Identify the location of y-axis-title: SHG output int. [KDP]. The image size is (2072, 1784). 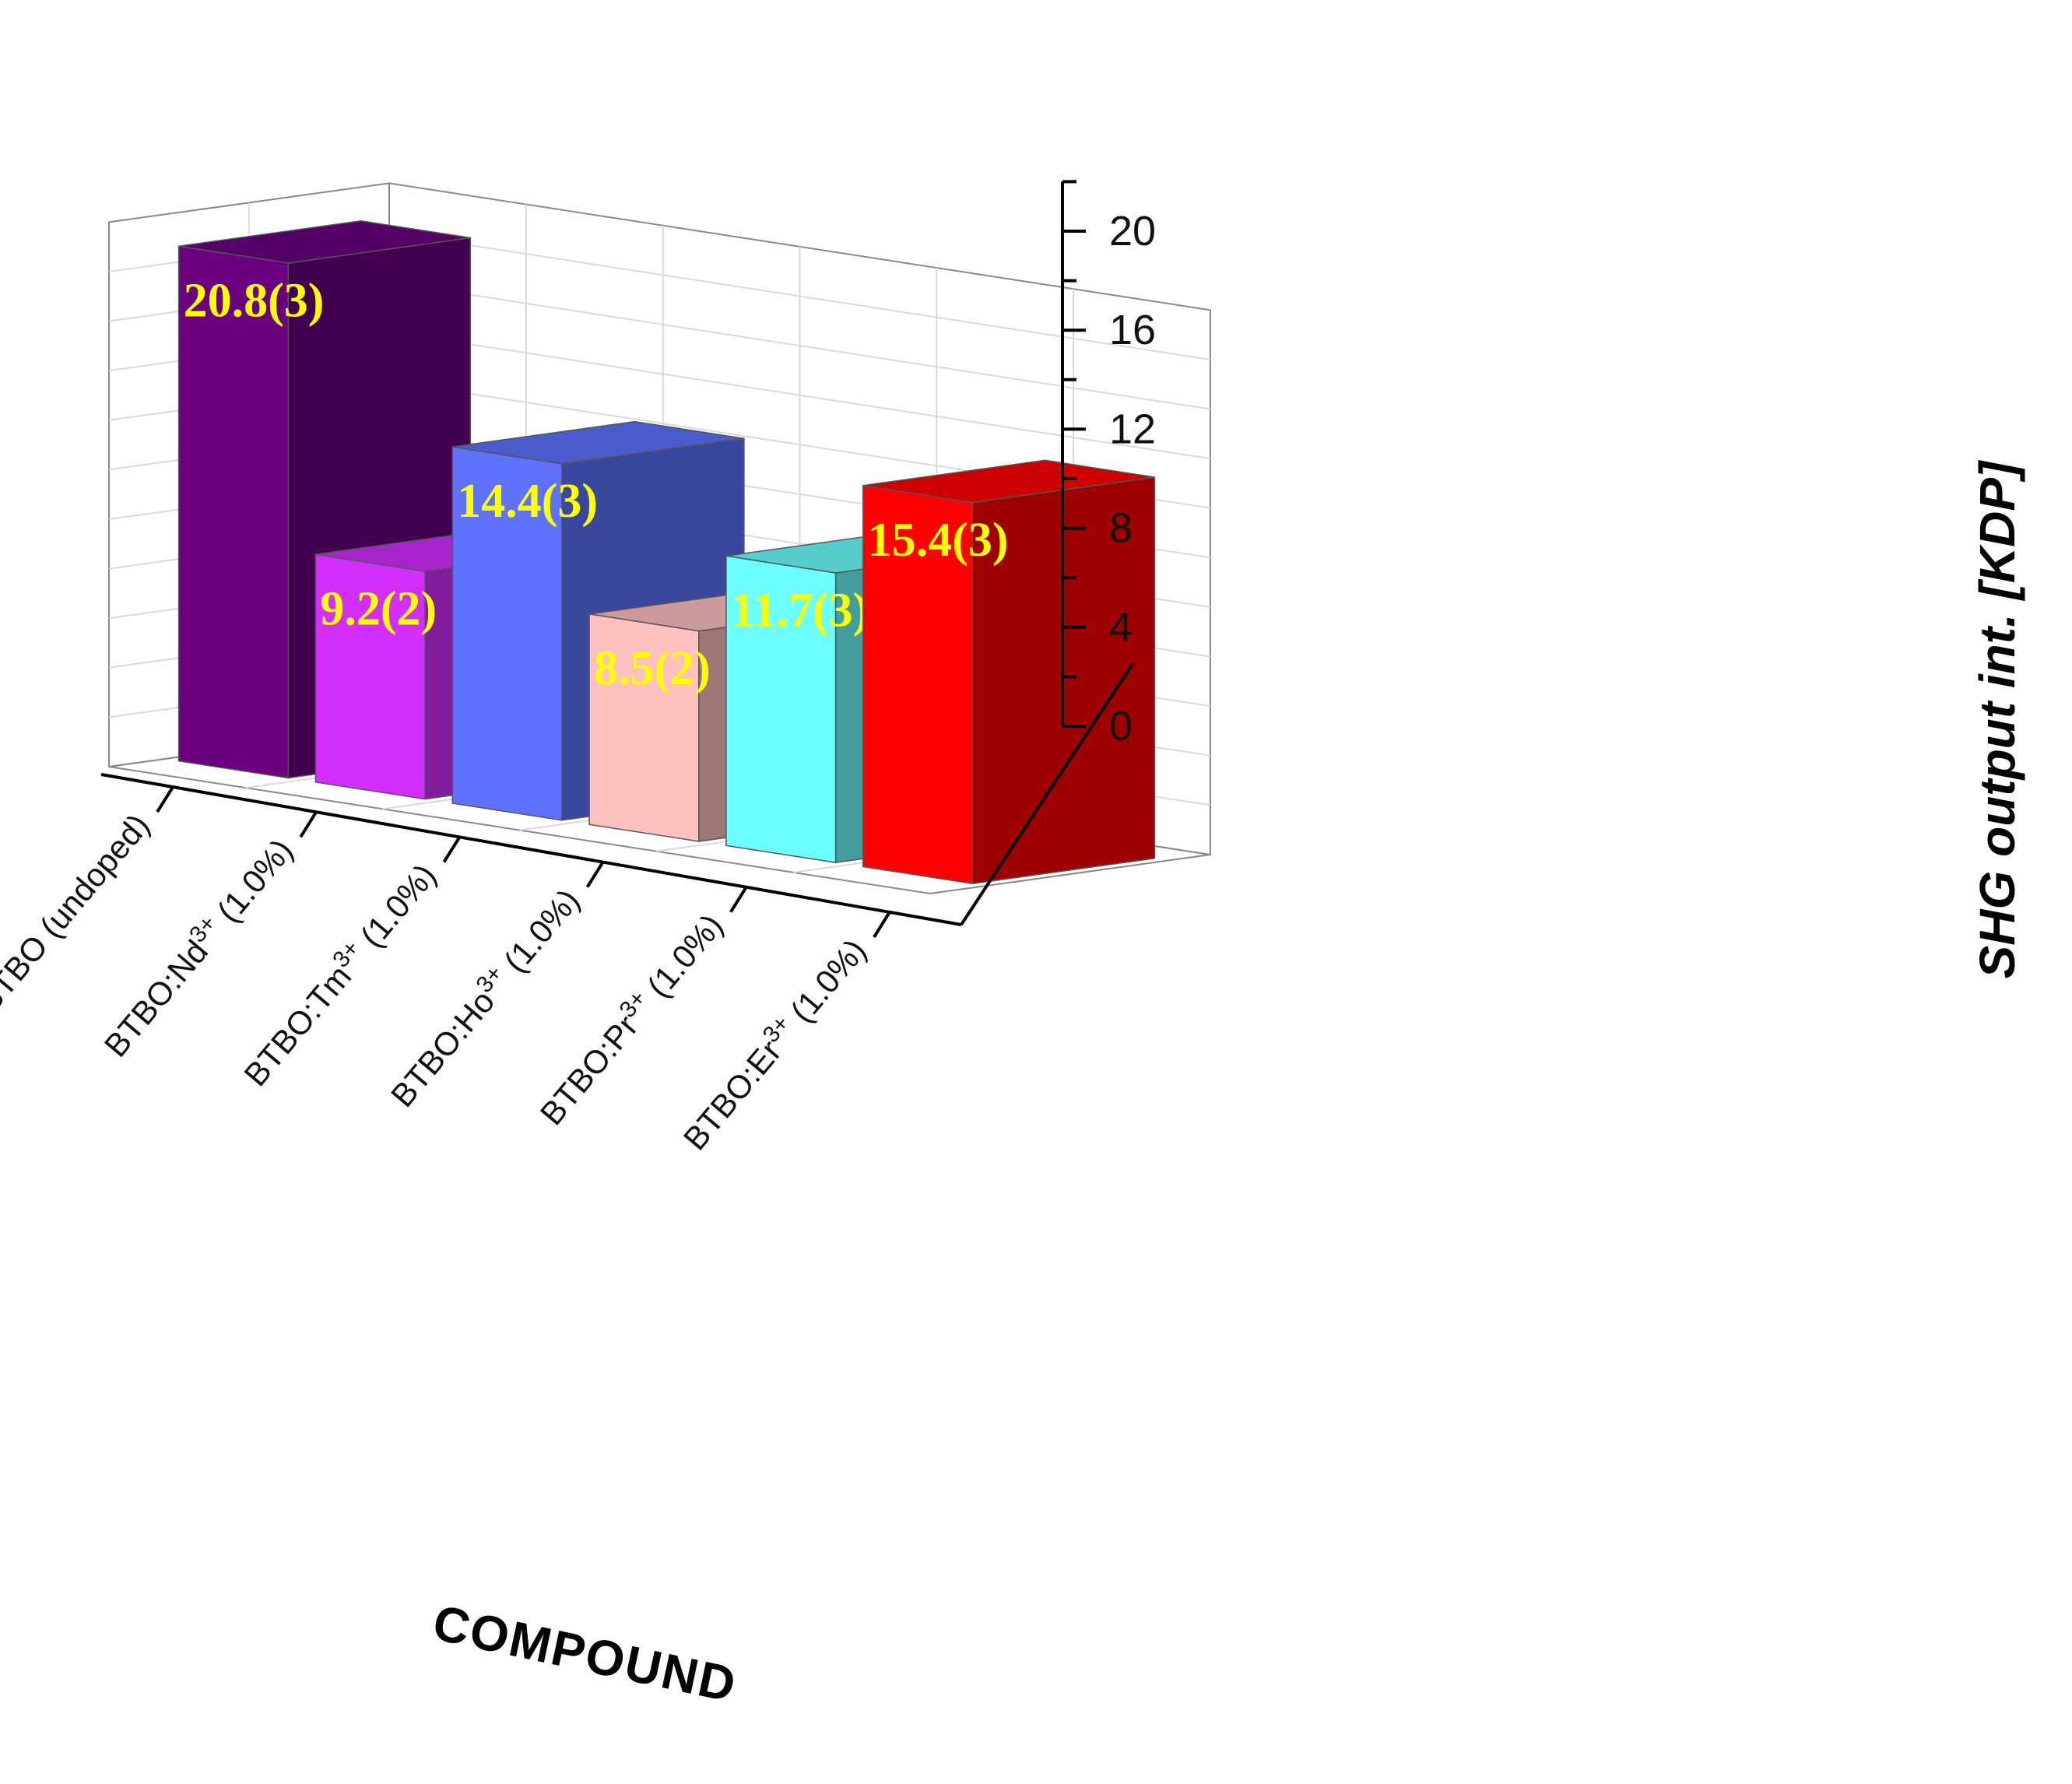
(1997, 718).